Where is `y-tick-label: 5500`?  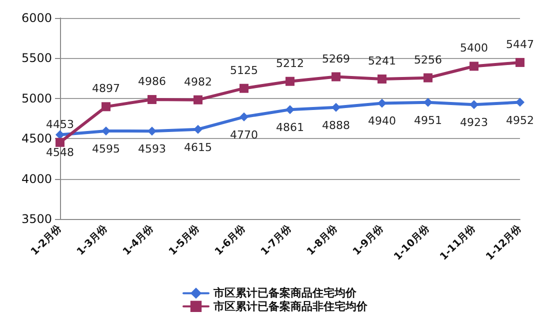 y-tick-label: 5500 is located at coordinates (36, 58).